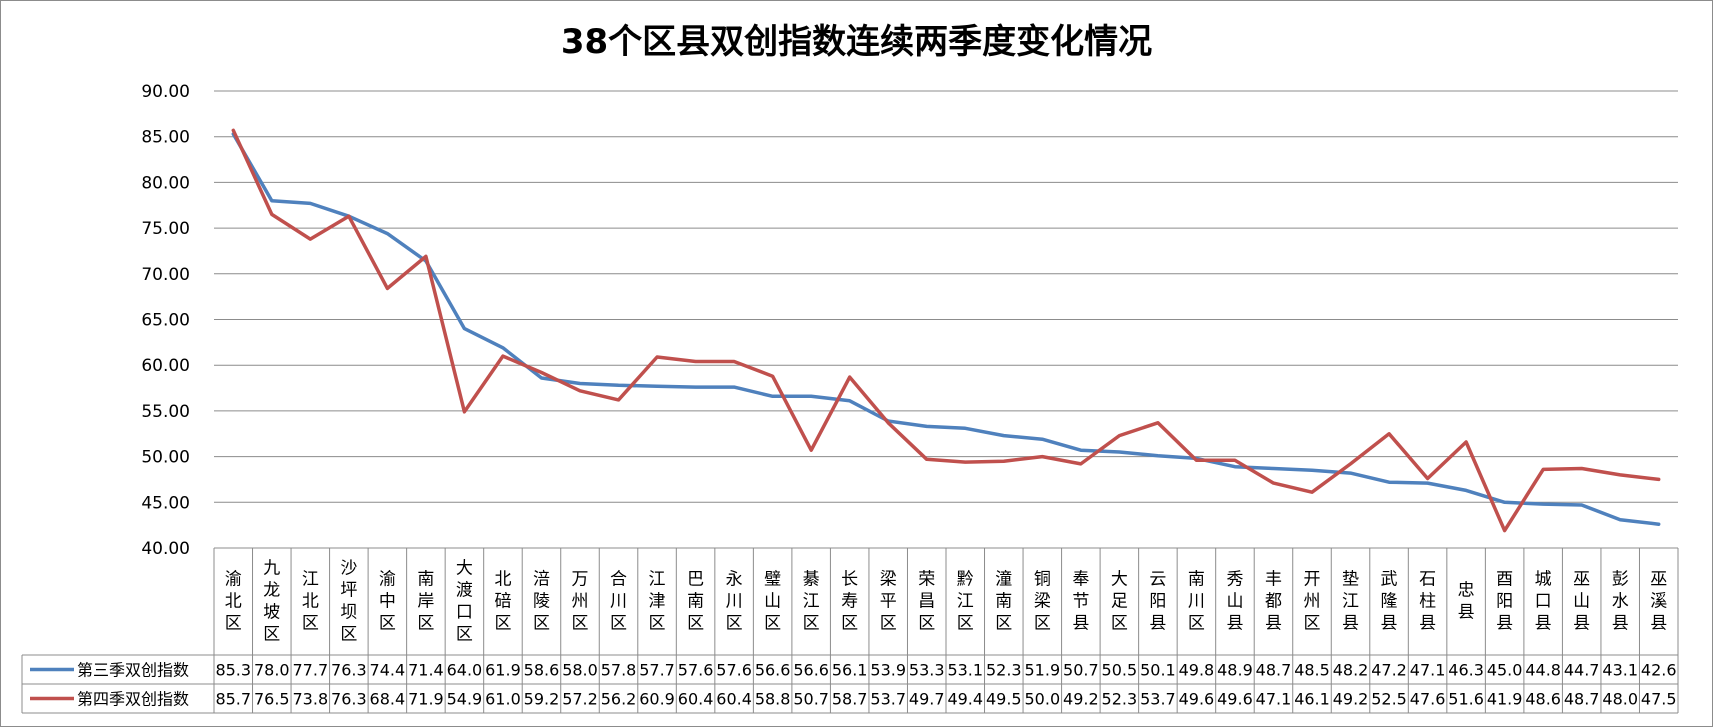 This screenshot has width=1713, height=727. Describe the element at coordinates (1003, 602) in the screenshot. I see `category-label: 潼南区` at that location.